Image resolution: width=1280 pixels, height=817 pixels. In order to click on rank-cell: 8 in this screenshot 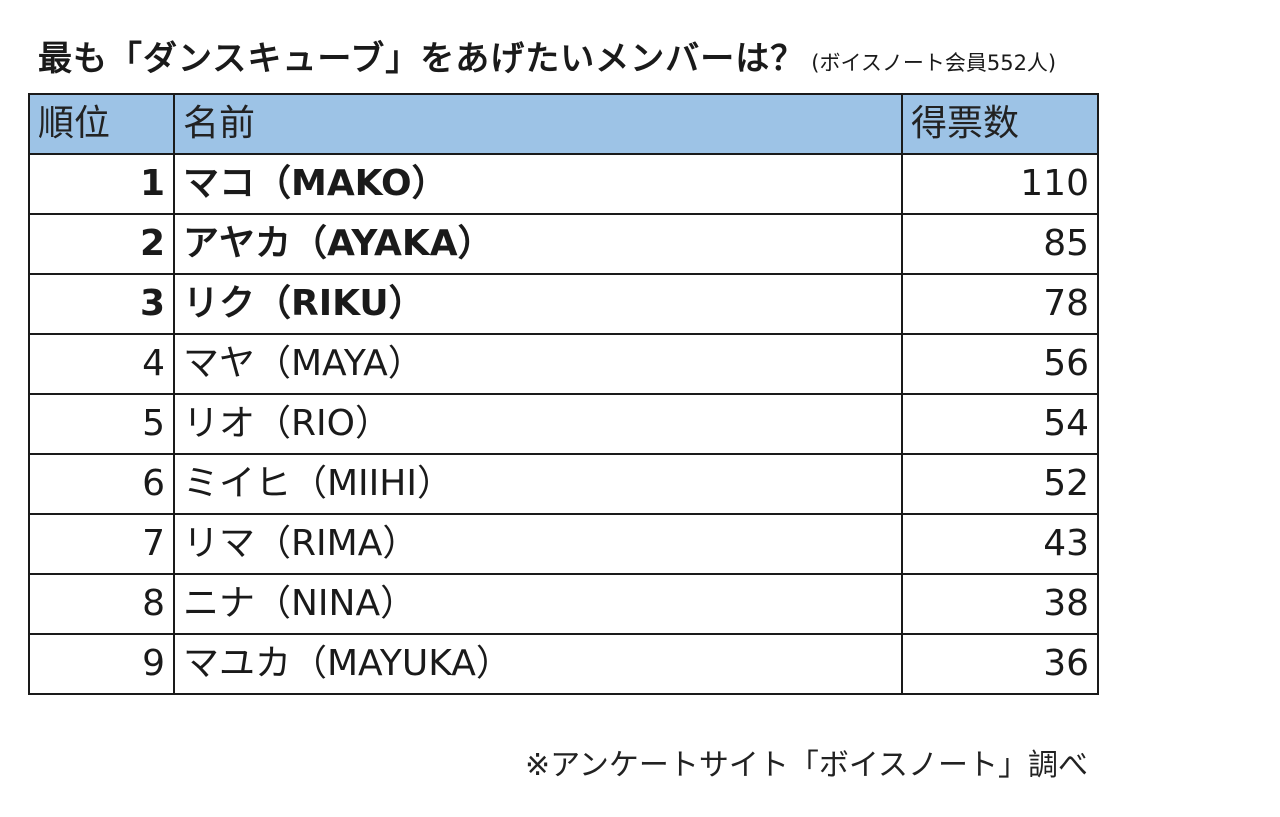, I will do `click(101, 604)`.